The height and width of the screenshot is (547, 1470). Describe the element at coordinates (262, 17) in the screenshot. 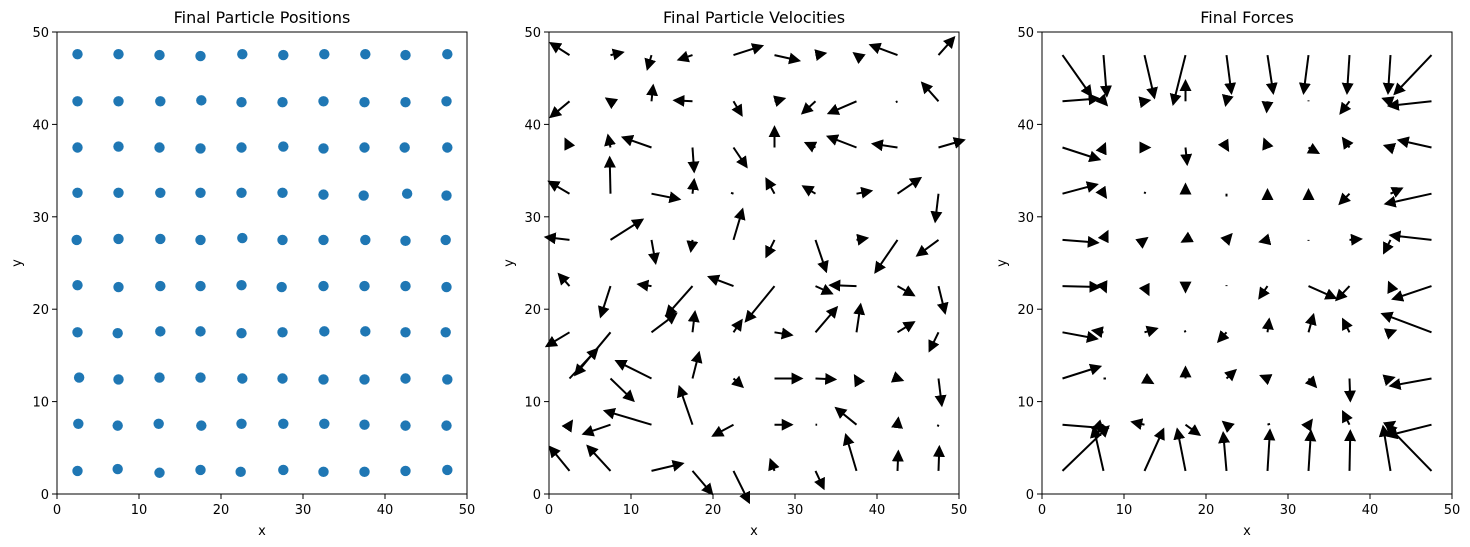

I see `positions-title: Final Particle Positions` at that location.